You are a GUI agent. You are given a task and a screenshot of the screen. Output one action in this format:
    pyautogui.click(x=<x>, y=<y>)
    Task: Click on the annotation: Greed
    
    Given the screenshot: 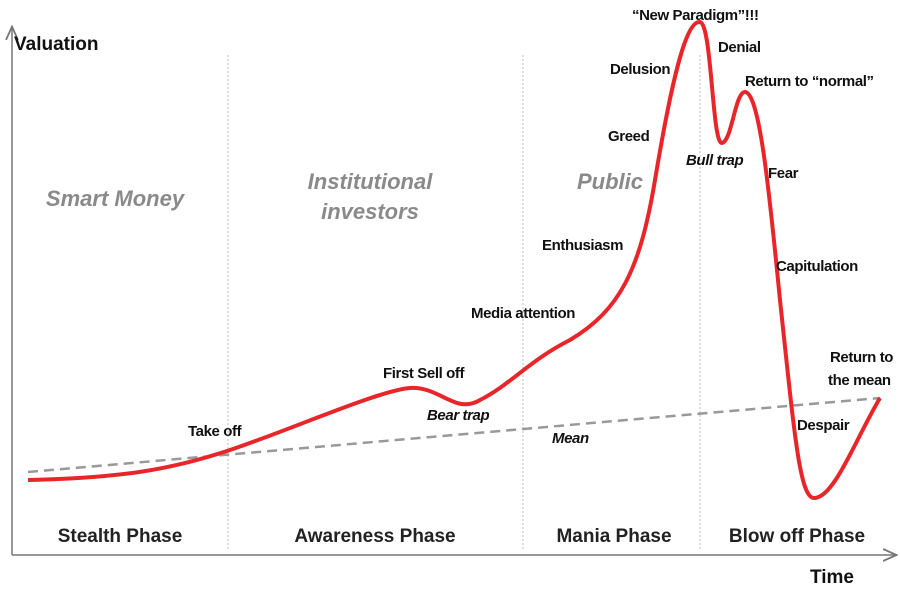 What is the action you would take?
    pyautogui.click(x=629, y=136)
    